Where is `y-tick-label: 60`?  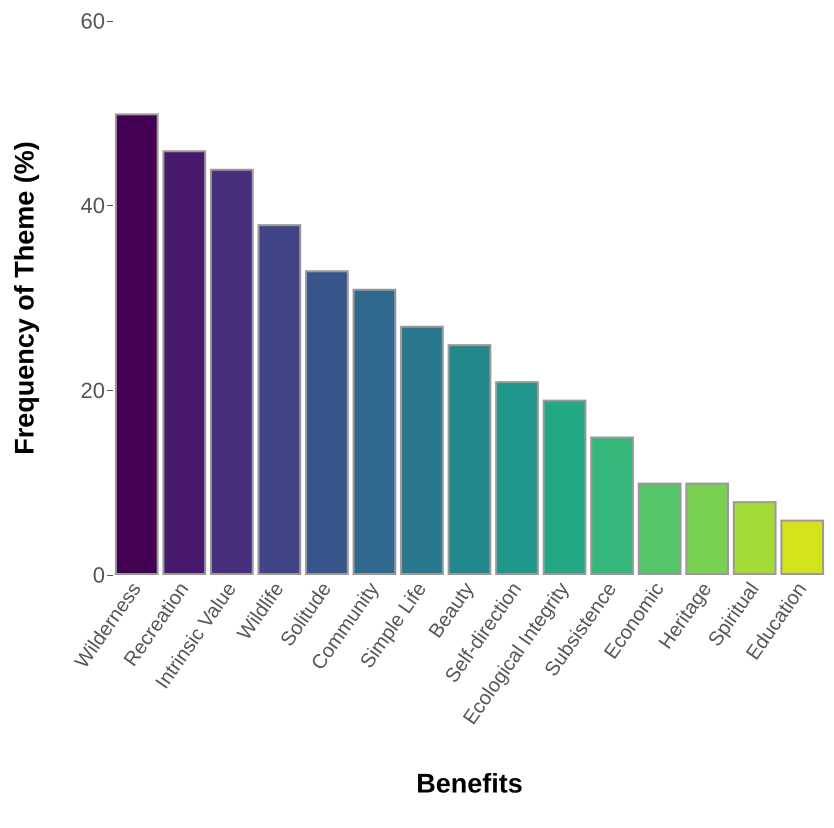
y-tick-label: 60 is located at coordinates (92, 21).